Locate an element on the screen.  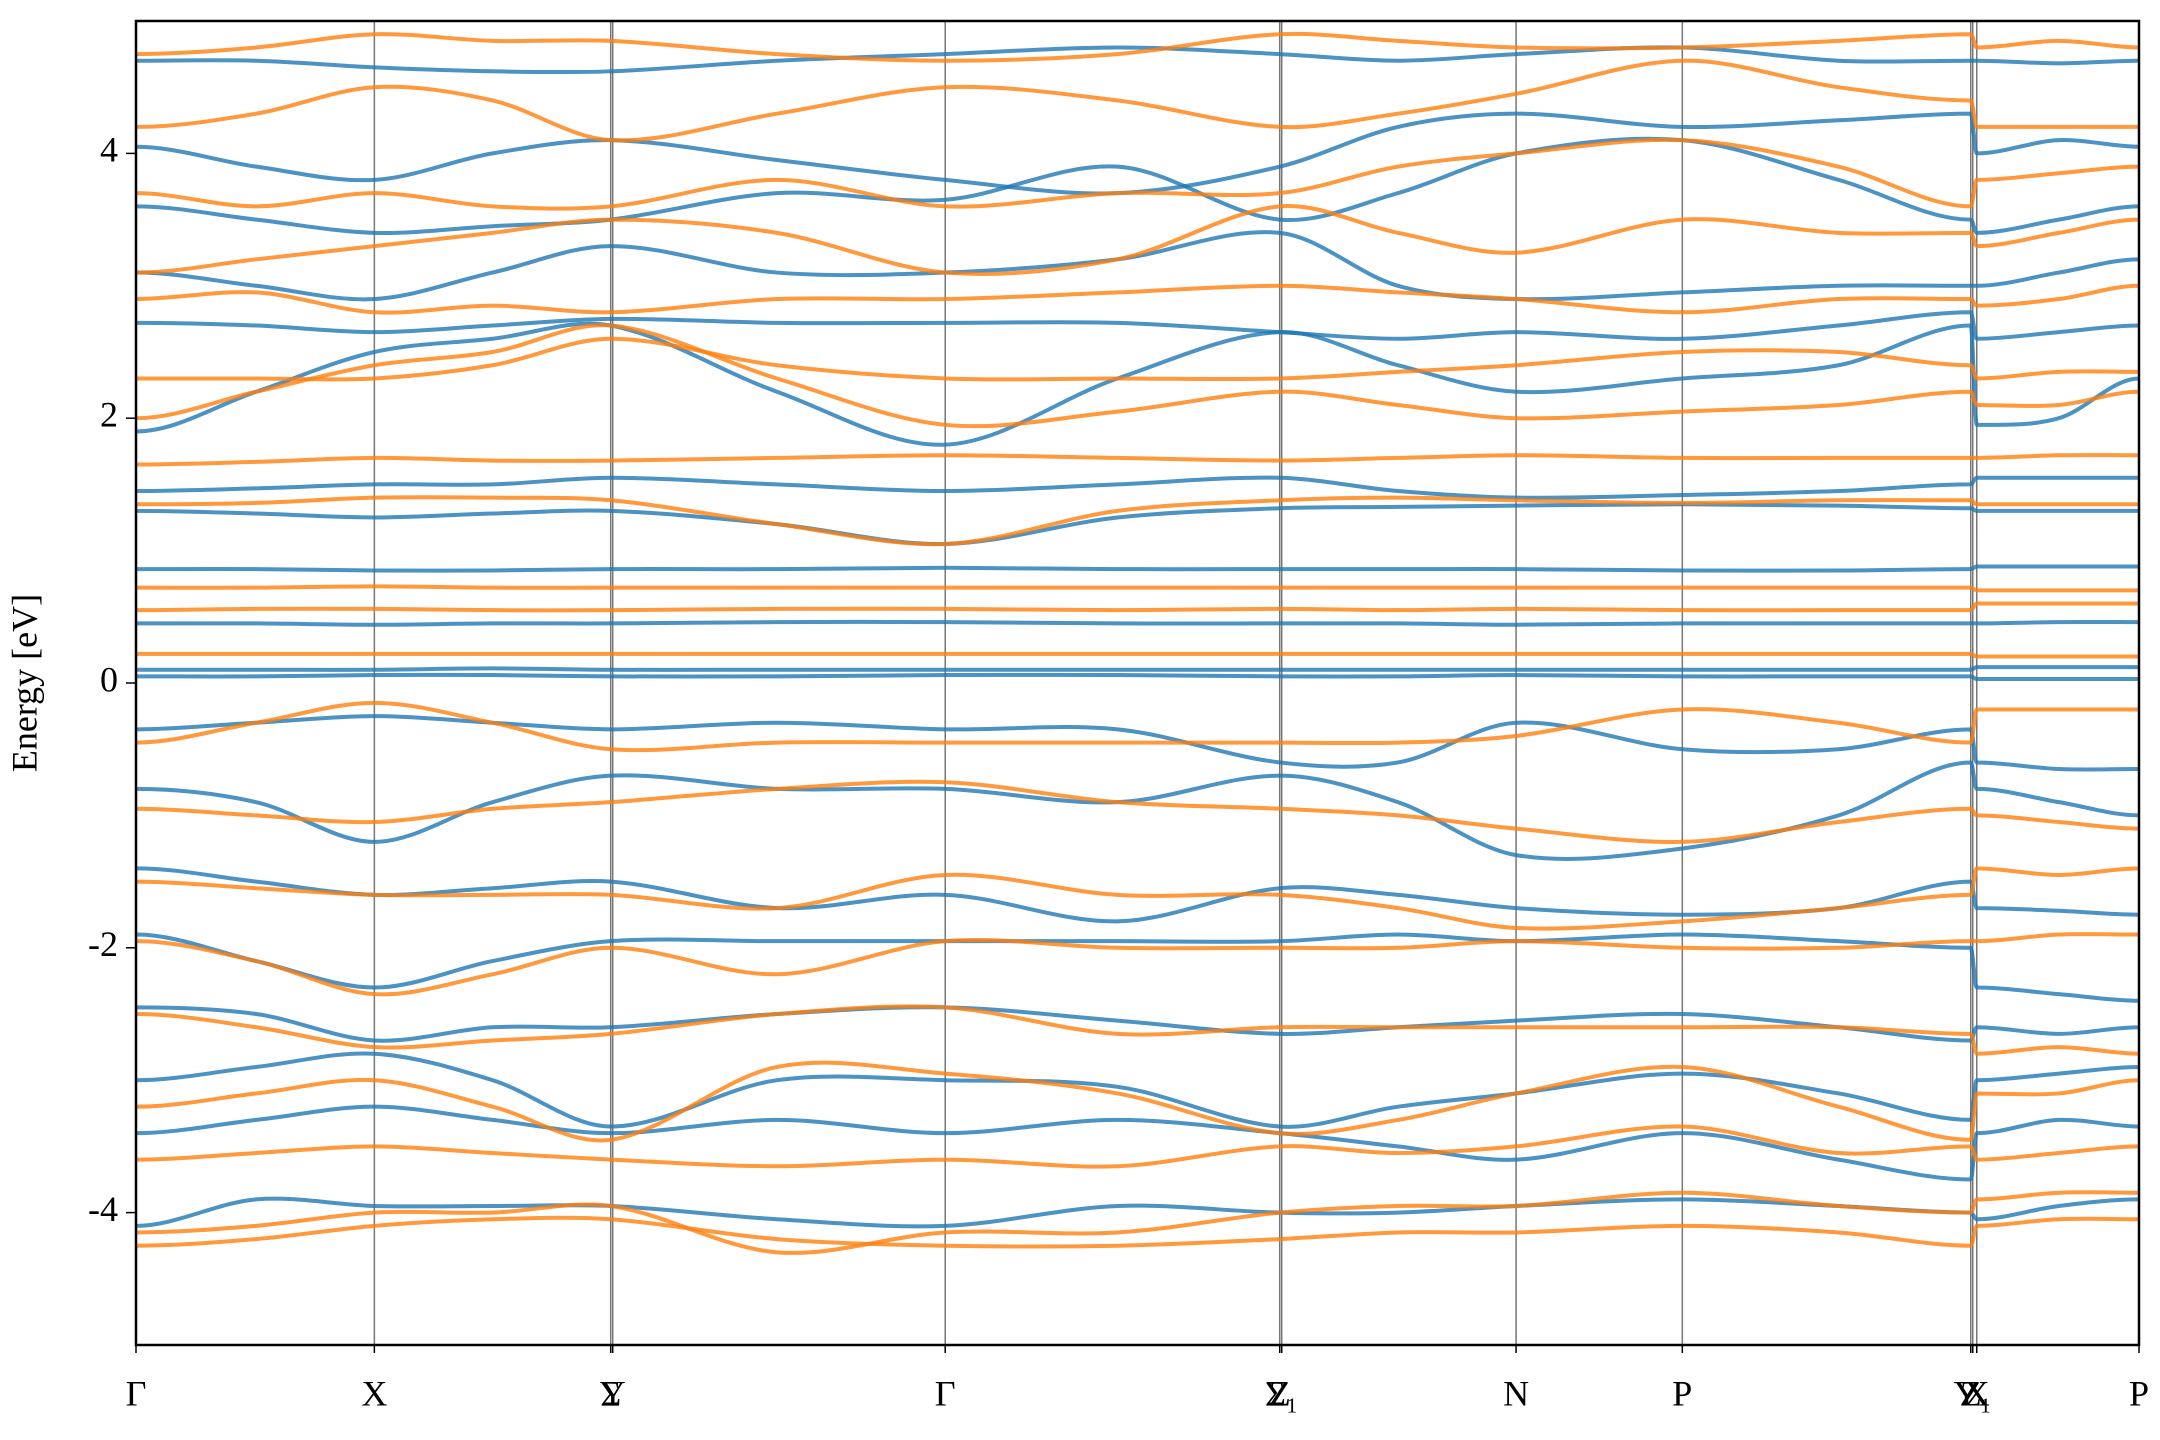
x-tick-label: Σ₁ is located at coordinates (1282, 1393).